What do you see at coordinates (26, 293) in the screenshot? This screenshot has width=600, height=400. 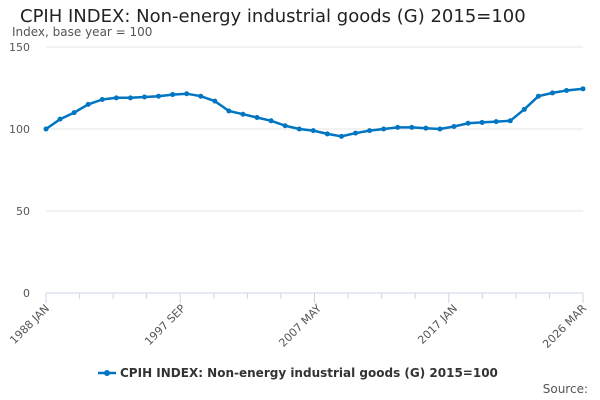 I see `y-tick-label: 0` at bounding box center [26, 293].